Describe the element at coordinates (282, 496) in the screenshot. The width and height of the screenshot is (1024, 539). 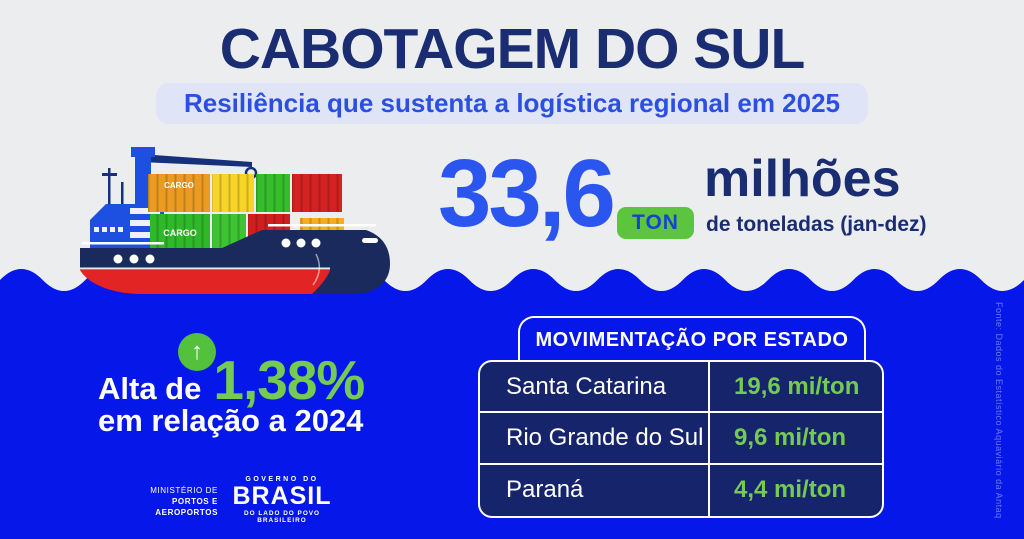
I see `gov-logo-name: BRASIL` at that location.